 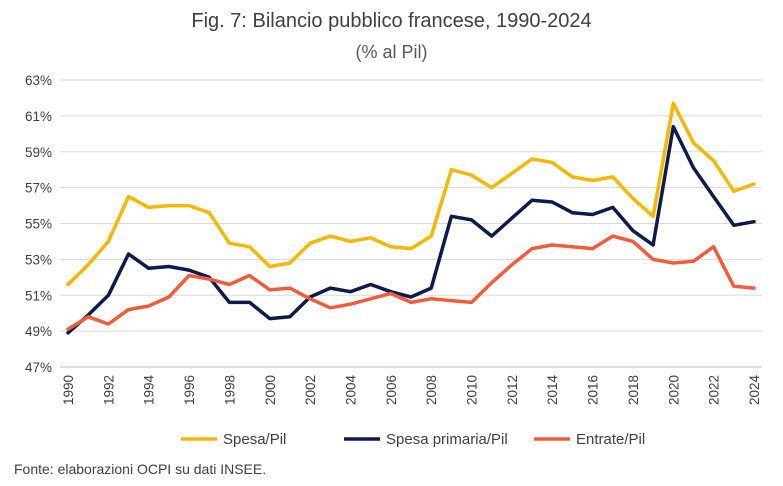 What do you see at coordinates (149, 390) in the screenshot?
I see `x-tick-label: 1994` at bounding box center [149, 390].